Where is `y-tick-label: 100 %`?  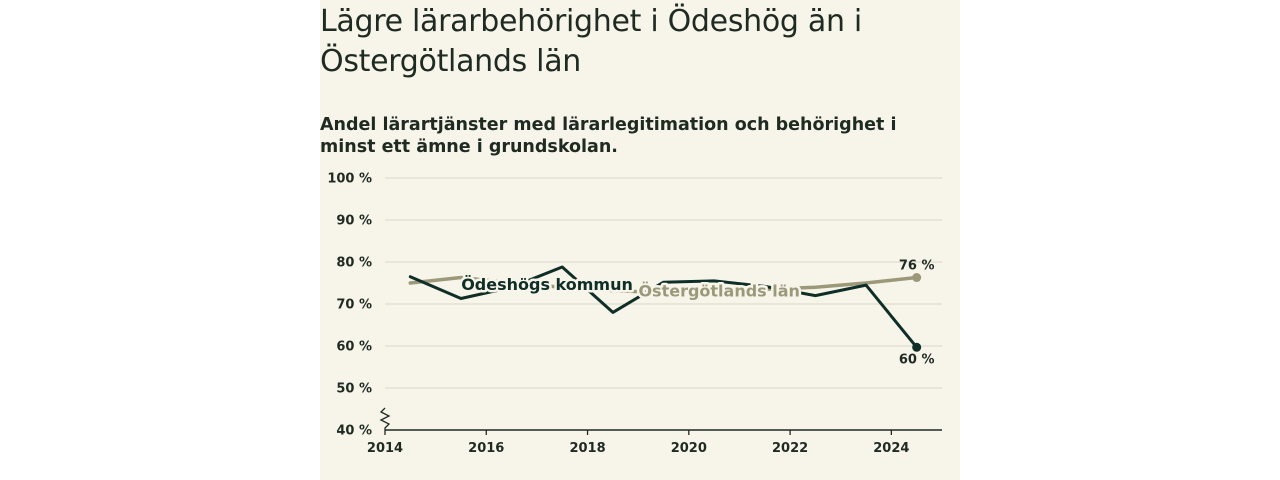
y-tick-label: 100 % is located at coordinates (349, 179).